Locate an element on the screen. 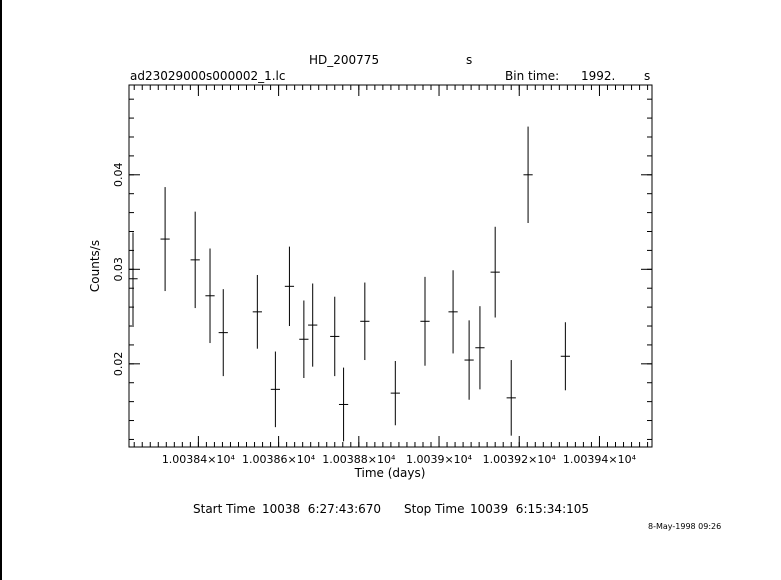 The image size is (781, 580). plot-timestamp: 8-May-1998 09:26 is located at coordinates (685, 526).